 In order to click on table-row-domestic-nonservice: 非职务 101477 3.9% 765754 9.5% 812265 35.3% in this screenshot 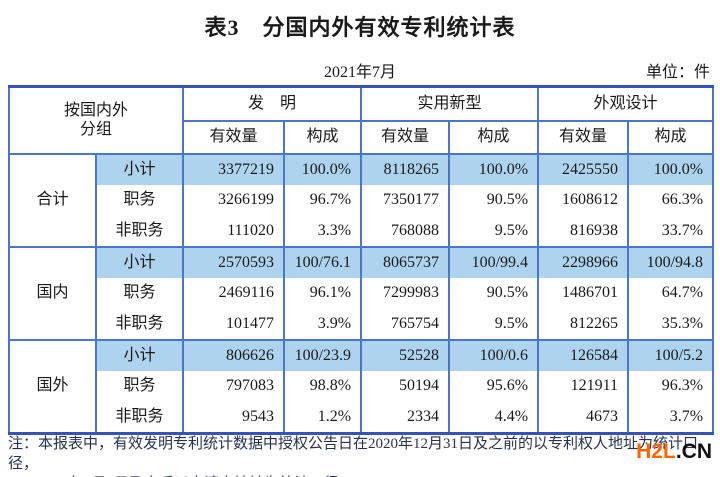, I will do `click(362, 324)`.